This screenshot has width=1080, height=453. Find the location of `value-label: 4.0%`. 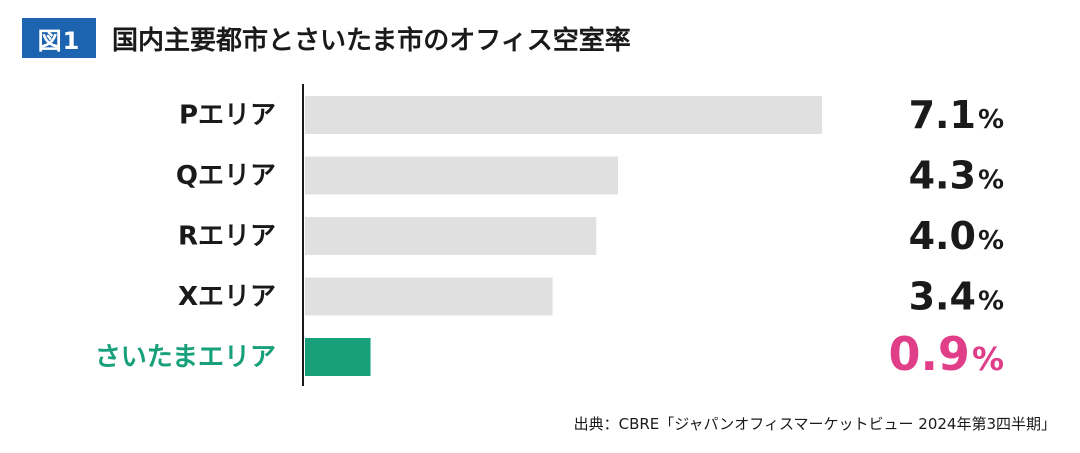

value-label: 4.0% is located at coordinates (956, 236).